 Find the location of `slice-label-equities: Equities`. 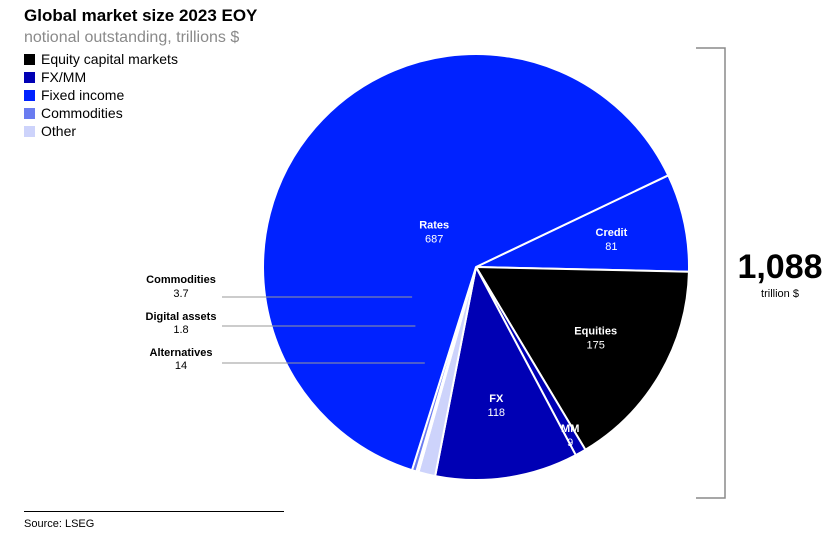

slice-label-equities: Equities is located at coordinates (595, 332).